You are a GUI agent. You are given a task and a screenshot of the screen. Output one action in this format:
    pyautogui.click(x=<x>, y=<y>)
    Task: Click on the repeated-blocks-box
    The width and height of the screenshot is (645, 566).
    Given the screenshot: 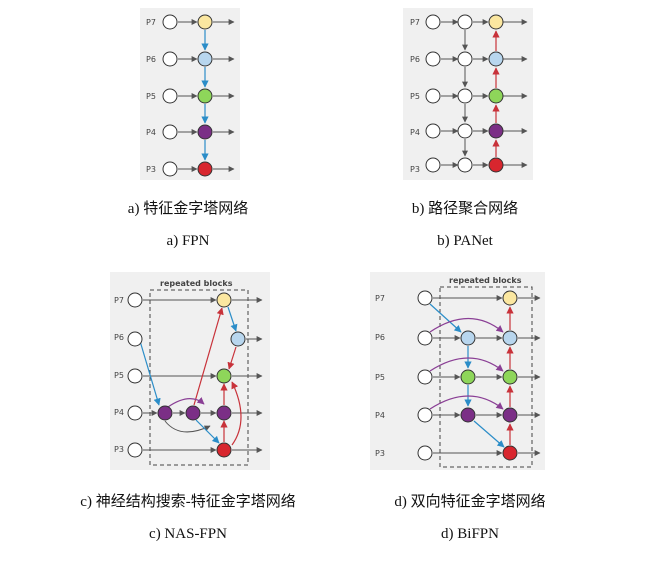 What is the action you would take?
    pyautogui.click(x=199, y=377)
    